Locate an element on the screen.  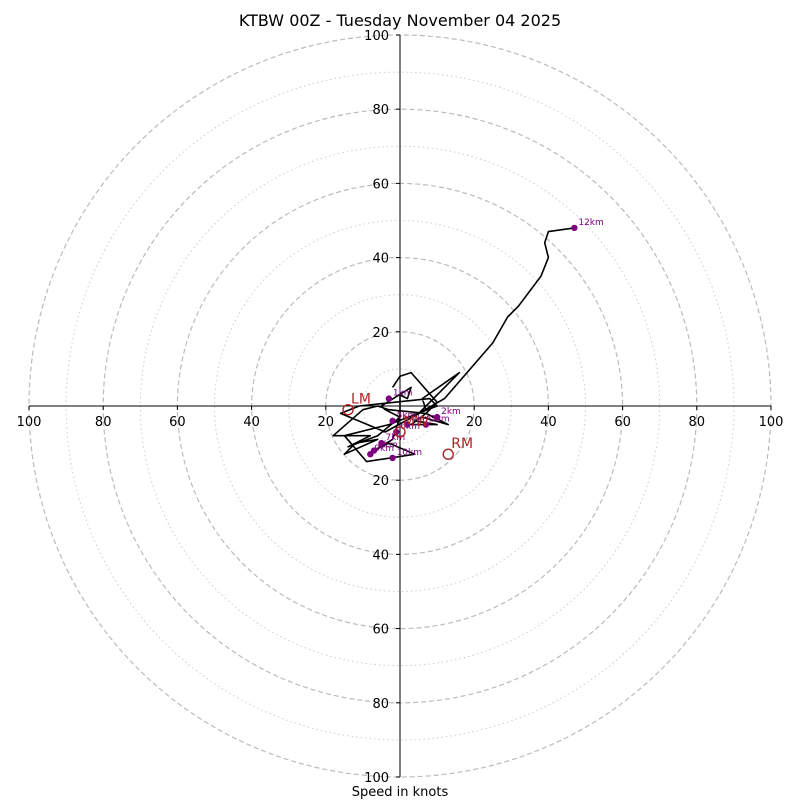
height-marker-4km is located at coordinates (407, 424).